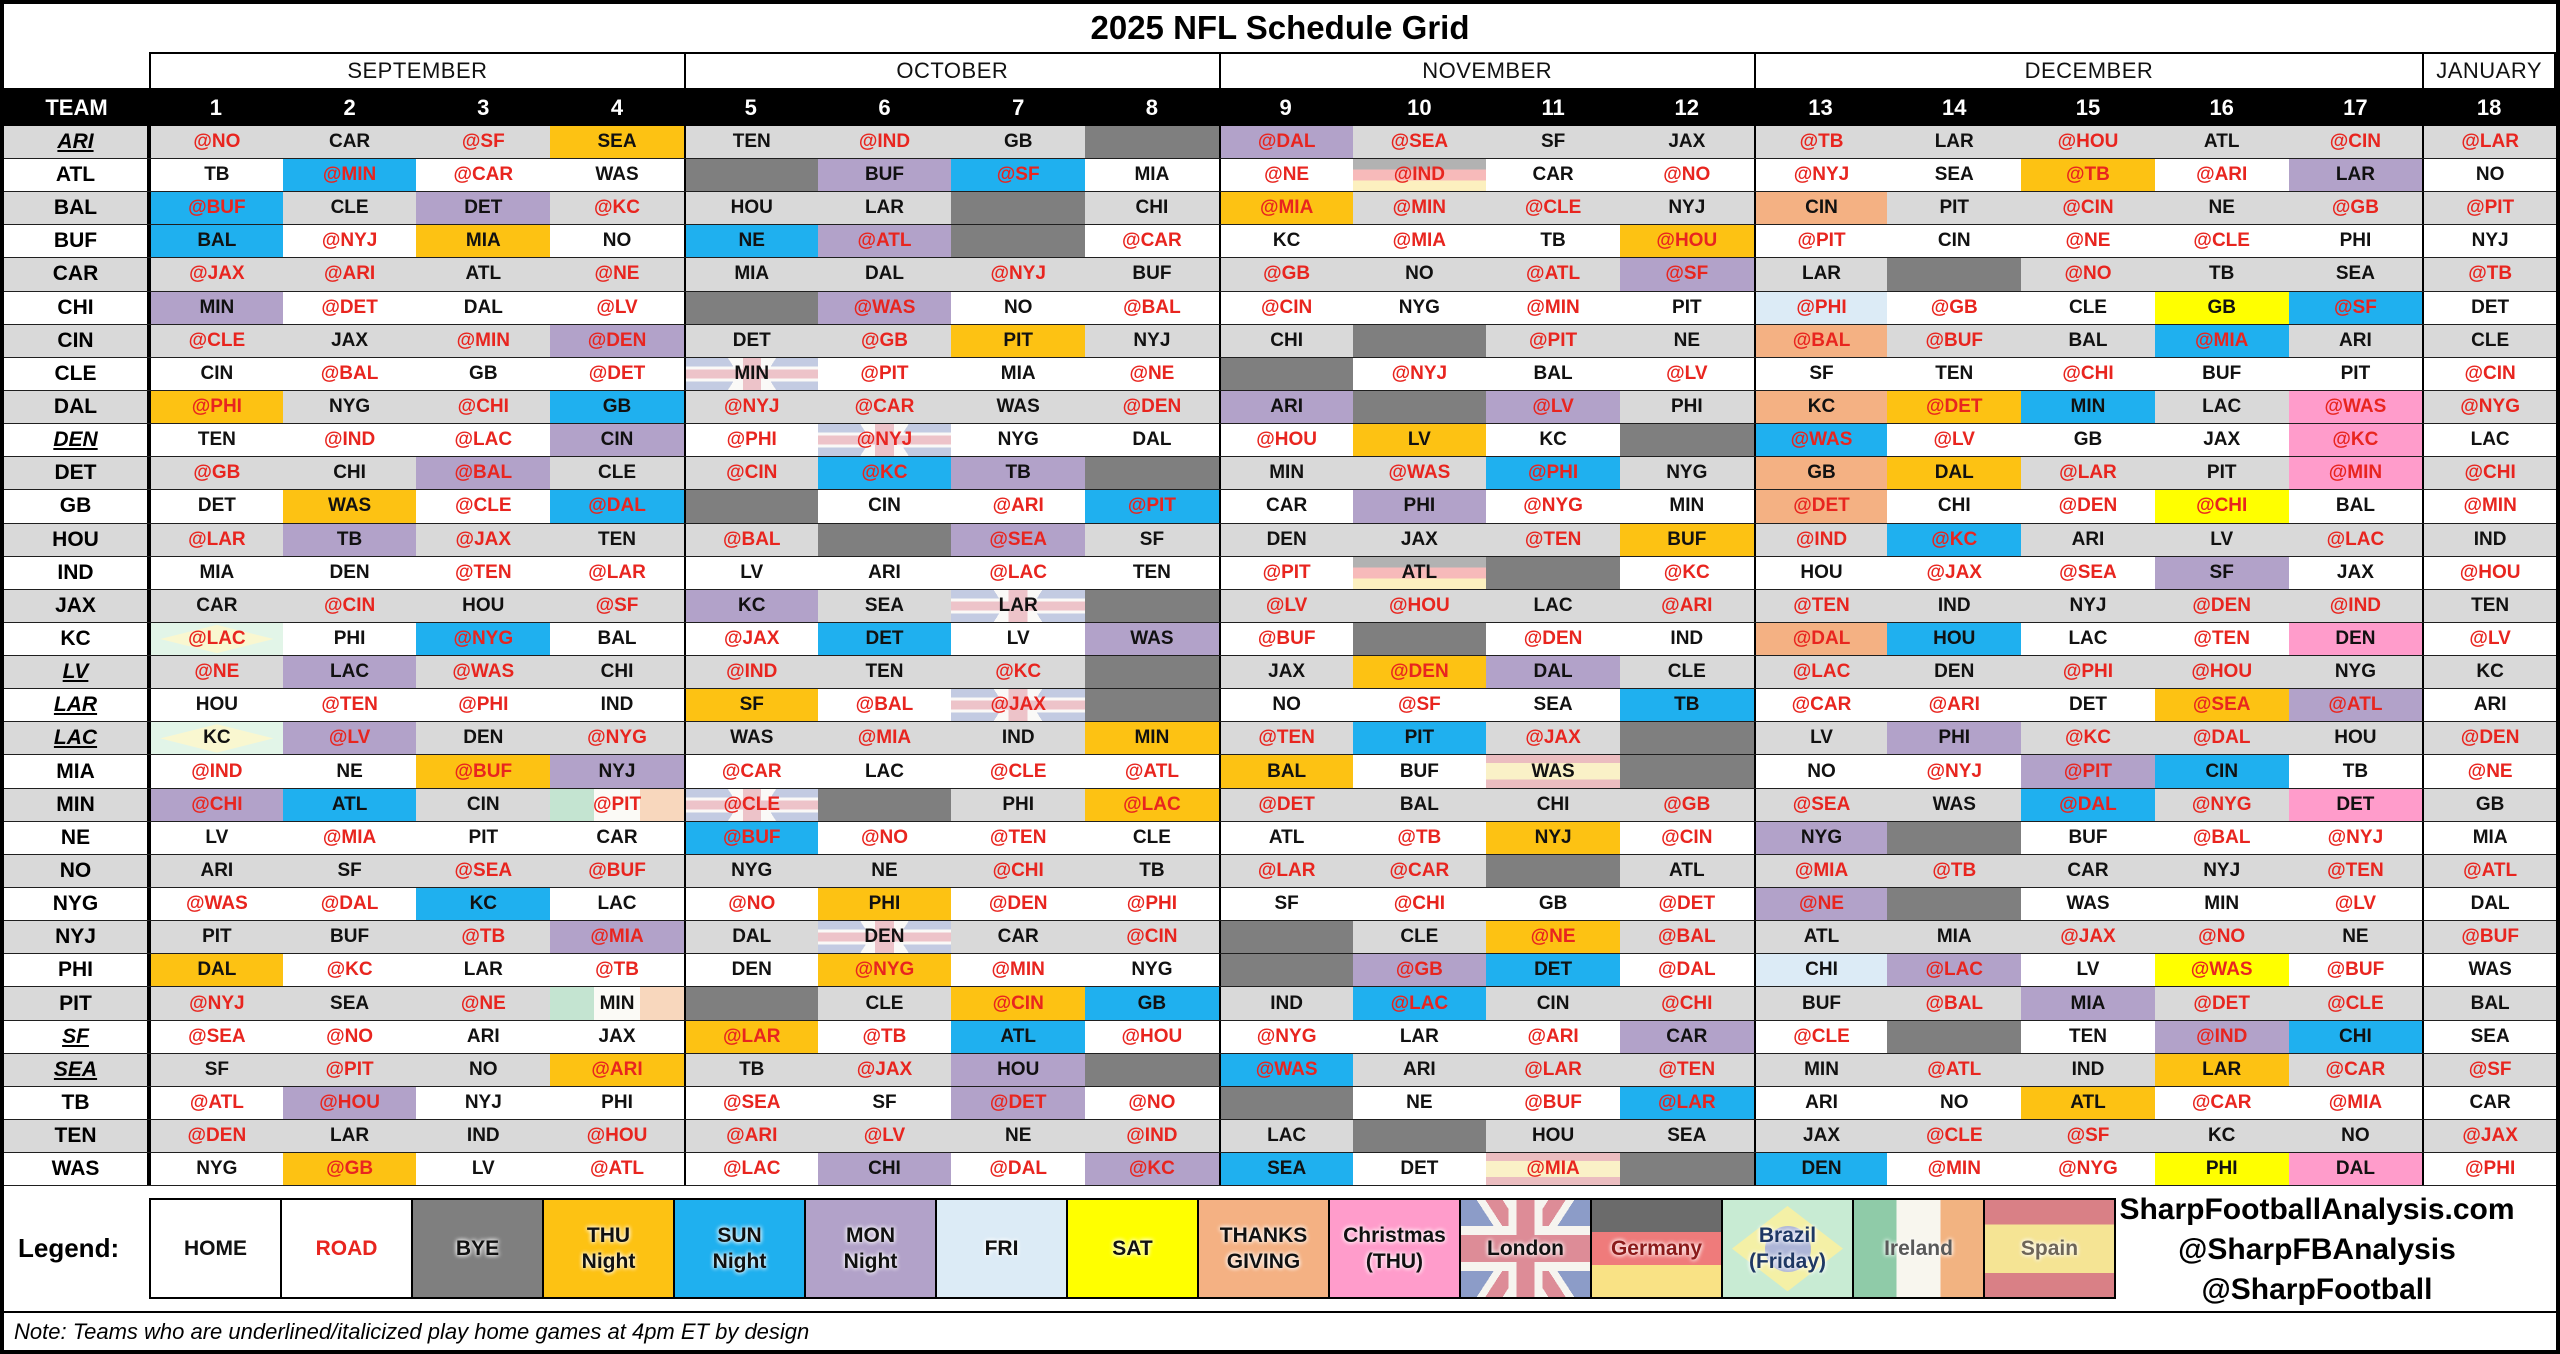  What do you see at coordinates (216, 904) in the screenshot?
I see `opponent-label: @WAS` at bounding box center [216, 904].